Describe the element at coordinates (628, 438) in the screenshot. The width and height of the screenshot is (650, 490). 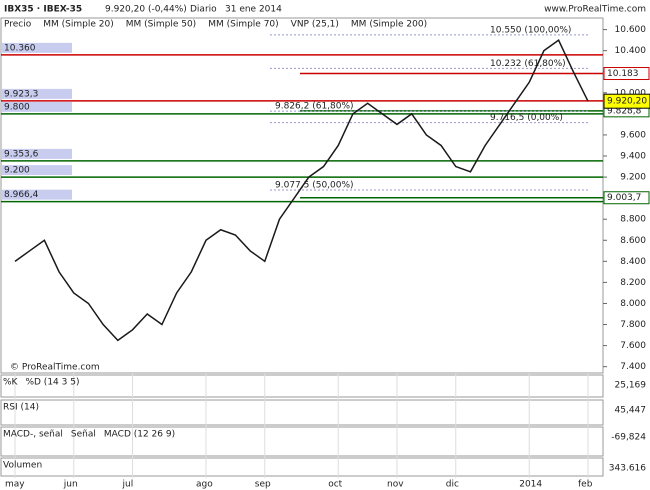
I see `panel-value: -69,824` at that location.